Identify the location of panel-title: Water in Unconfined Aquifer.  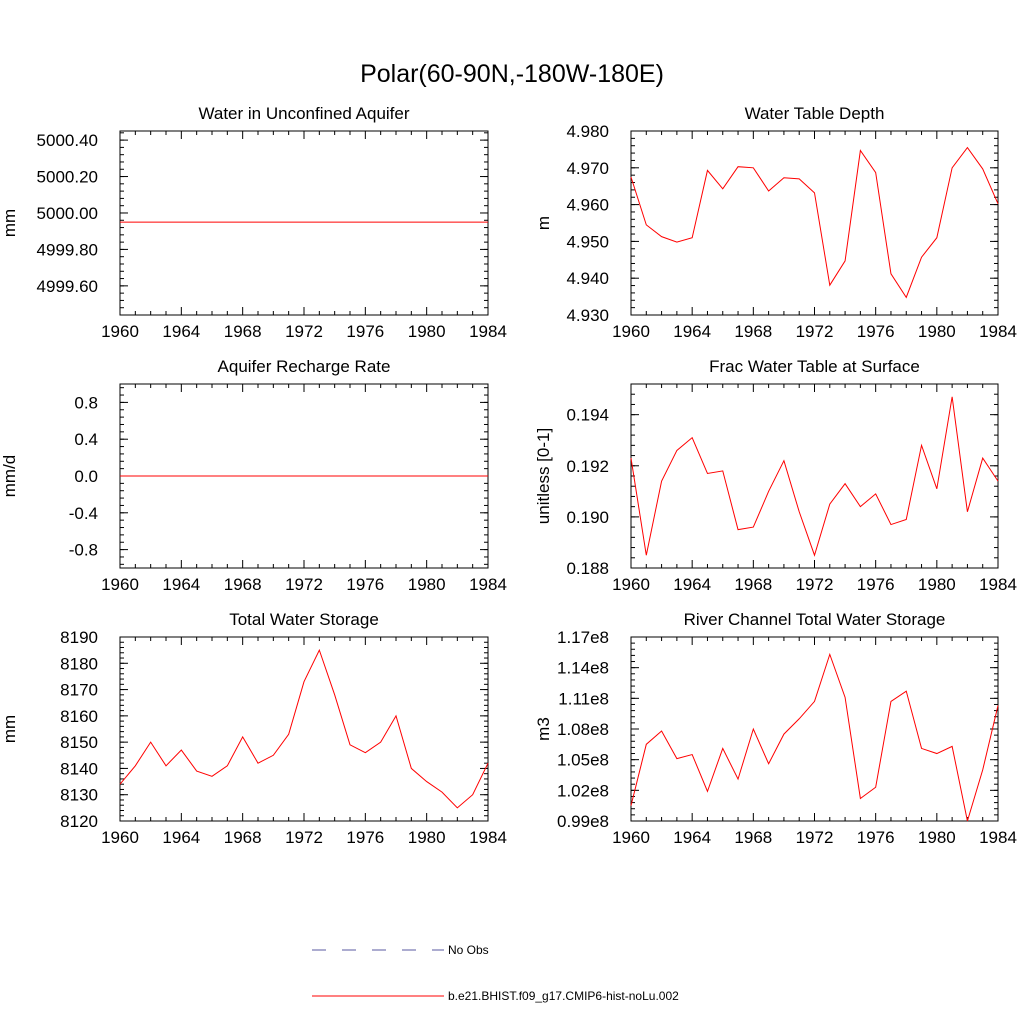
(303, 113).